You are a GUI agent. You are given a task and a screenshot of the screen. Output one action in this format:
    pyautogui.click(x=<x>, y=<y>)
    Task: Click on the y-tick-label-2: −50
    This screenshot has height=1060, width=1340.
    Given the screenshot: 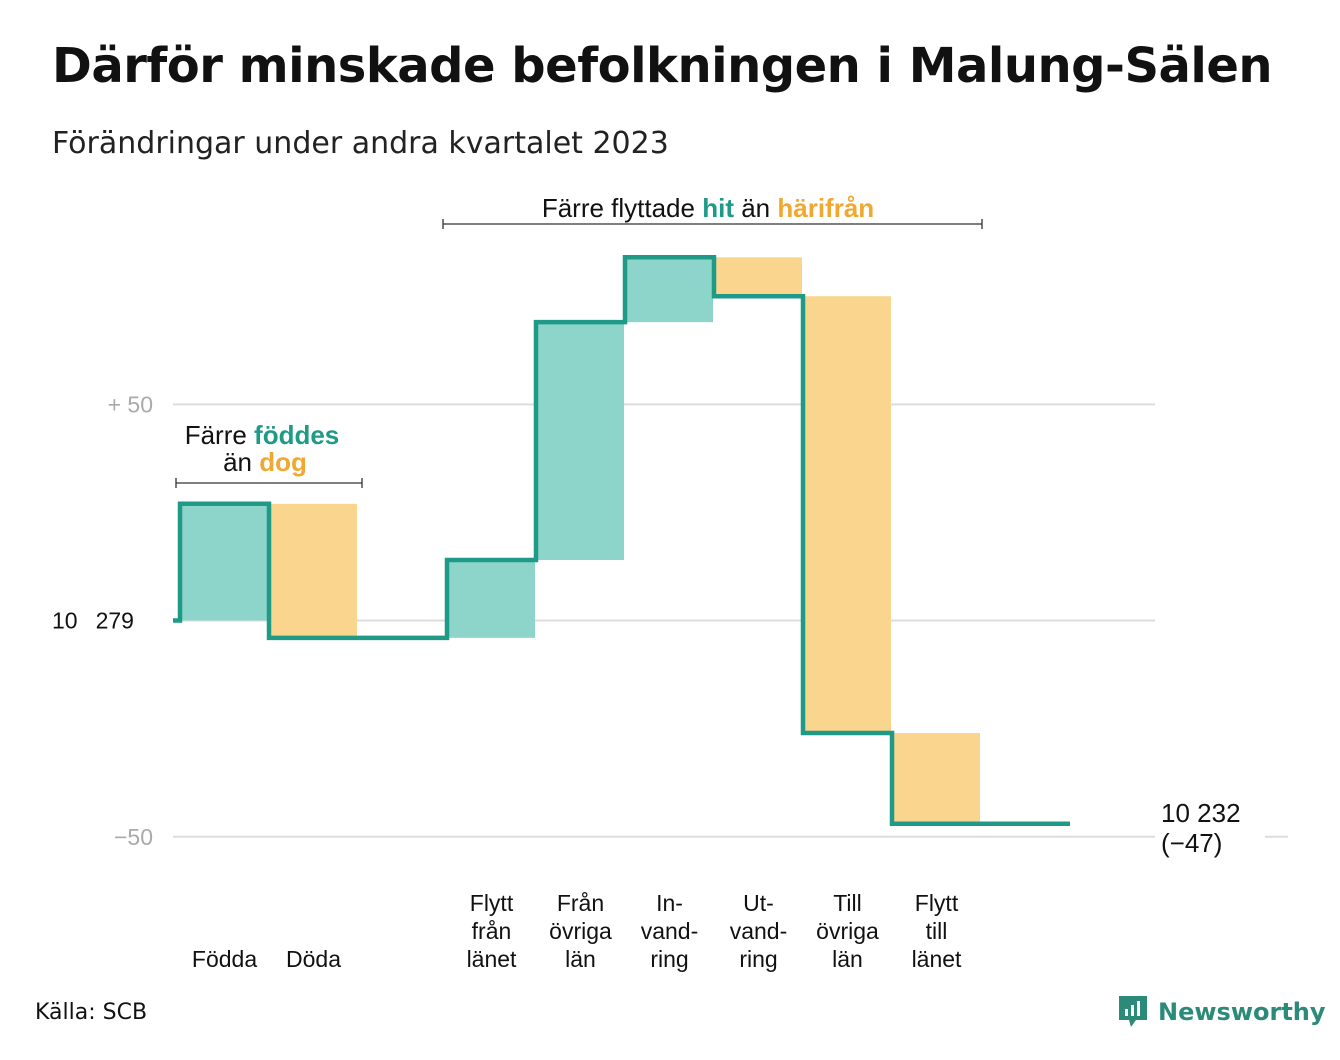 What is the action you would take?
    pyautogui.click(x=133, y=837)
    